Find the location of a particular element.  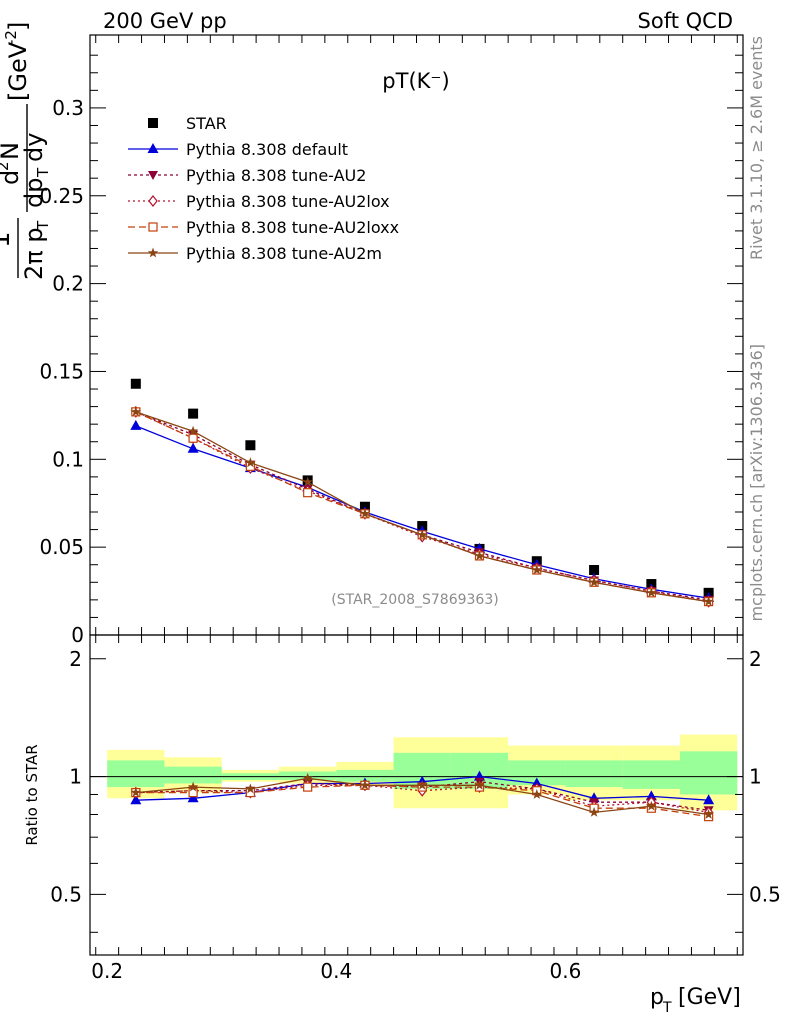

ratio-y-tick-label: 1 is located at coordinates (75, 777).